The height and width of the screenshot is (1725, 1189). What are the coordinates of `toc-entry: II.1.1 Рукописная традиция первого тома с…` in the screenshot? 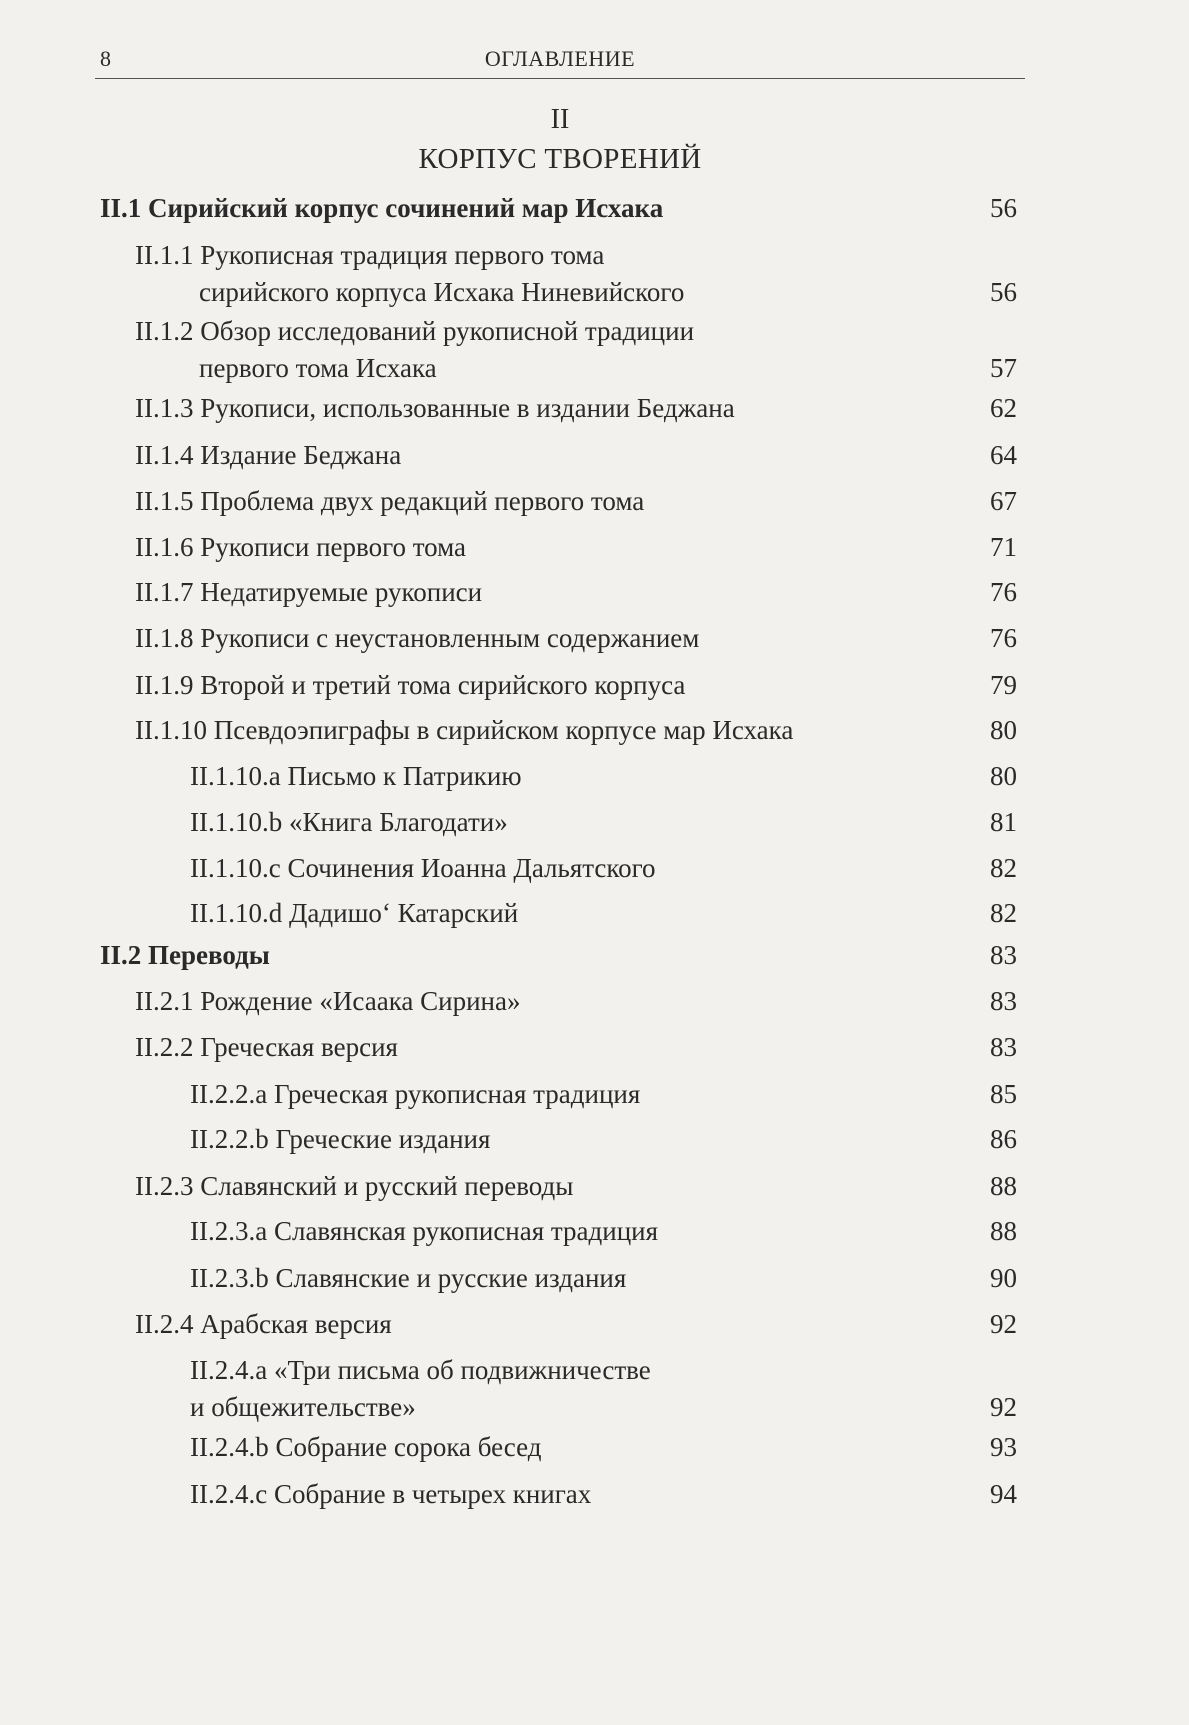 It's located at (409, 274).